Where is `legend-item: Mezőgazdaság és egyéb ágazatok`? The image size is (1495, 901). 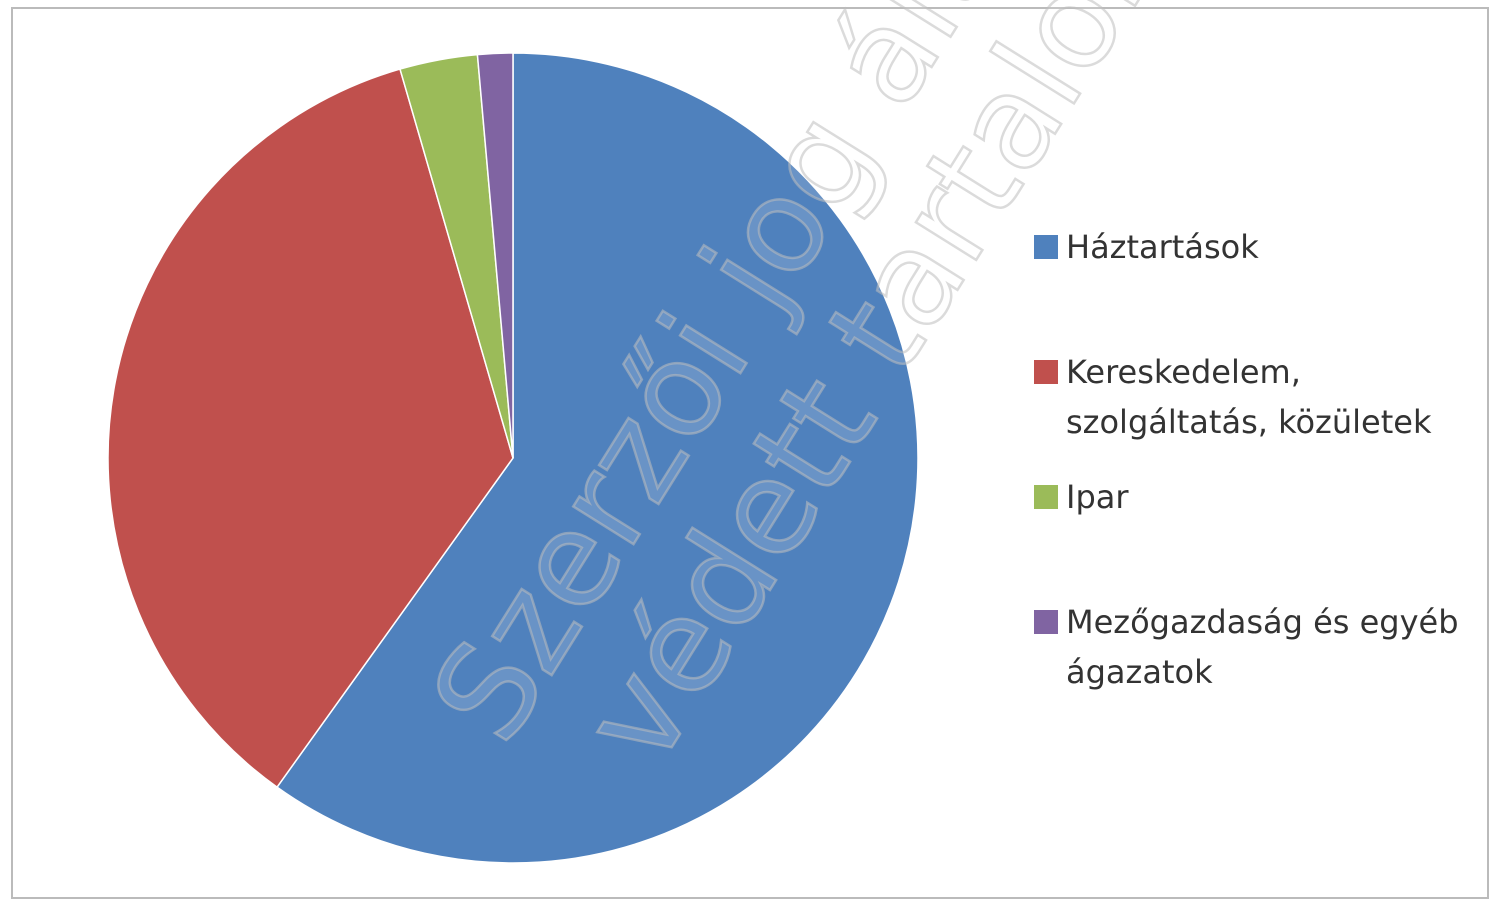
legend-item: Mezőgazdaság és egyéb ágazatok is located at coordinates (1260, 647).